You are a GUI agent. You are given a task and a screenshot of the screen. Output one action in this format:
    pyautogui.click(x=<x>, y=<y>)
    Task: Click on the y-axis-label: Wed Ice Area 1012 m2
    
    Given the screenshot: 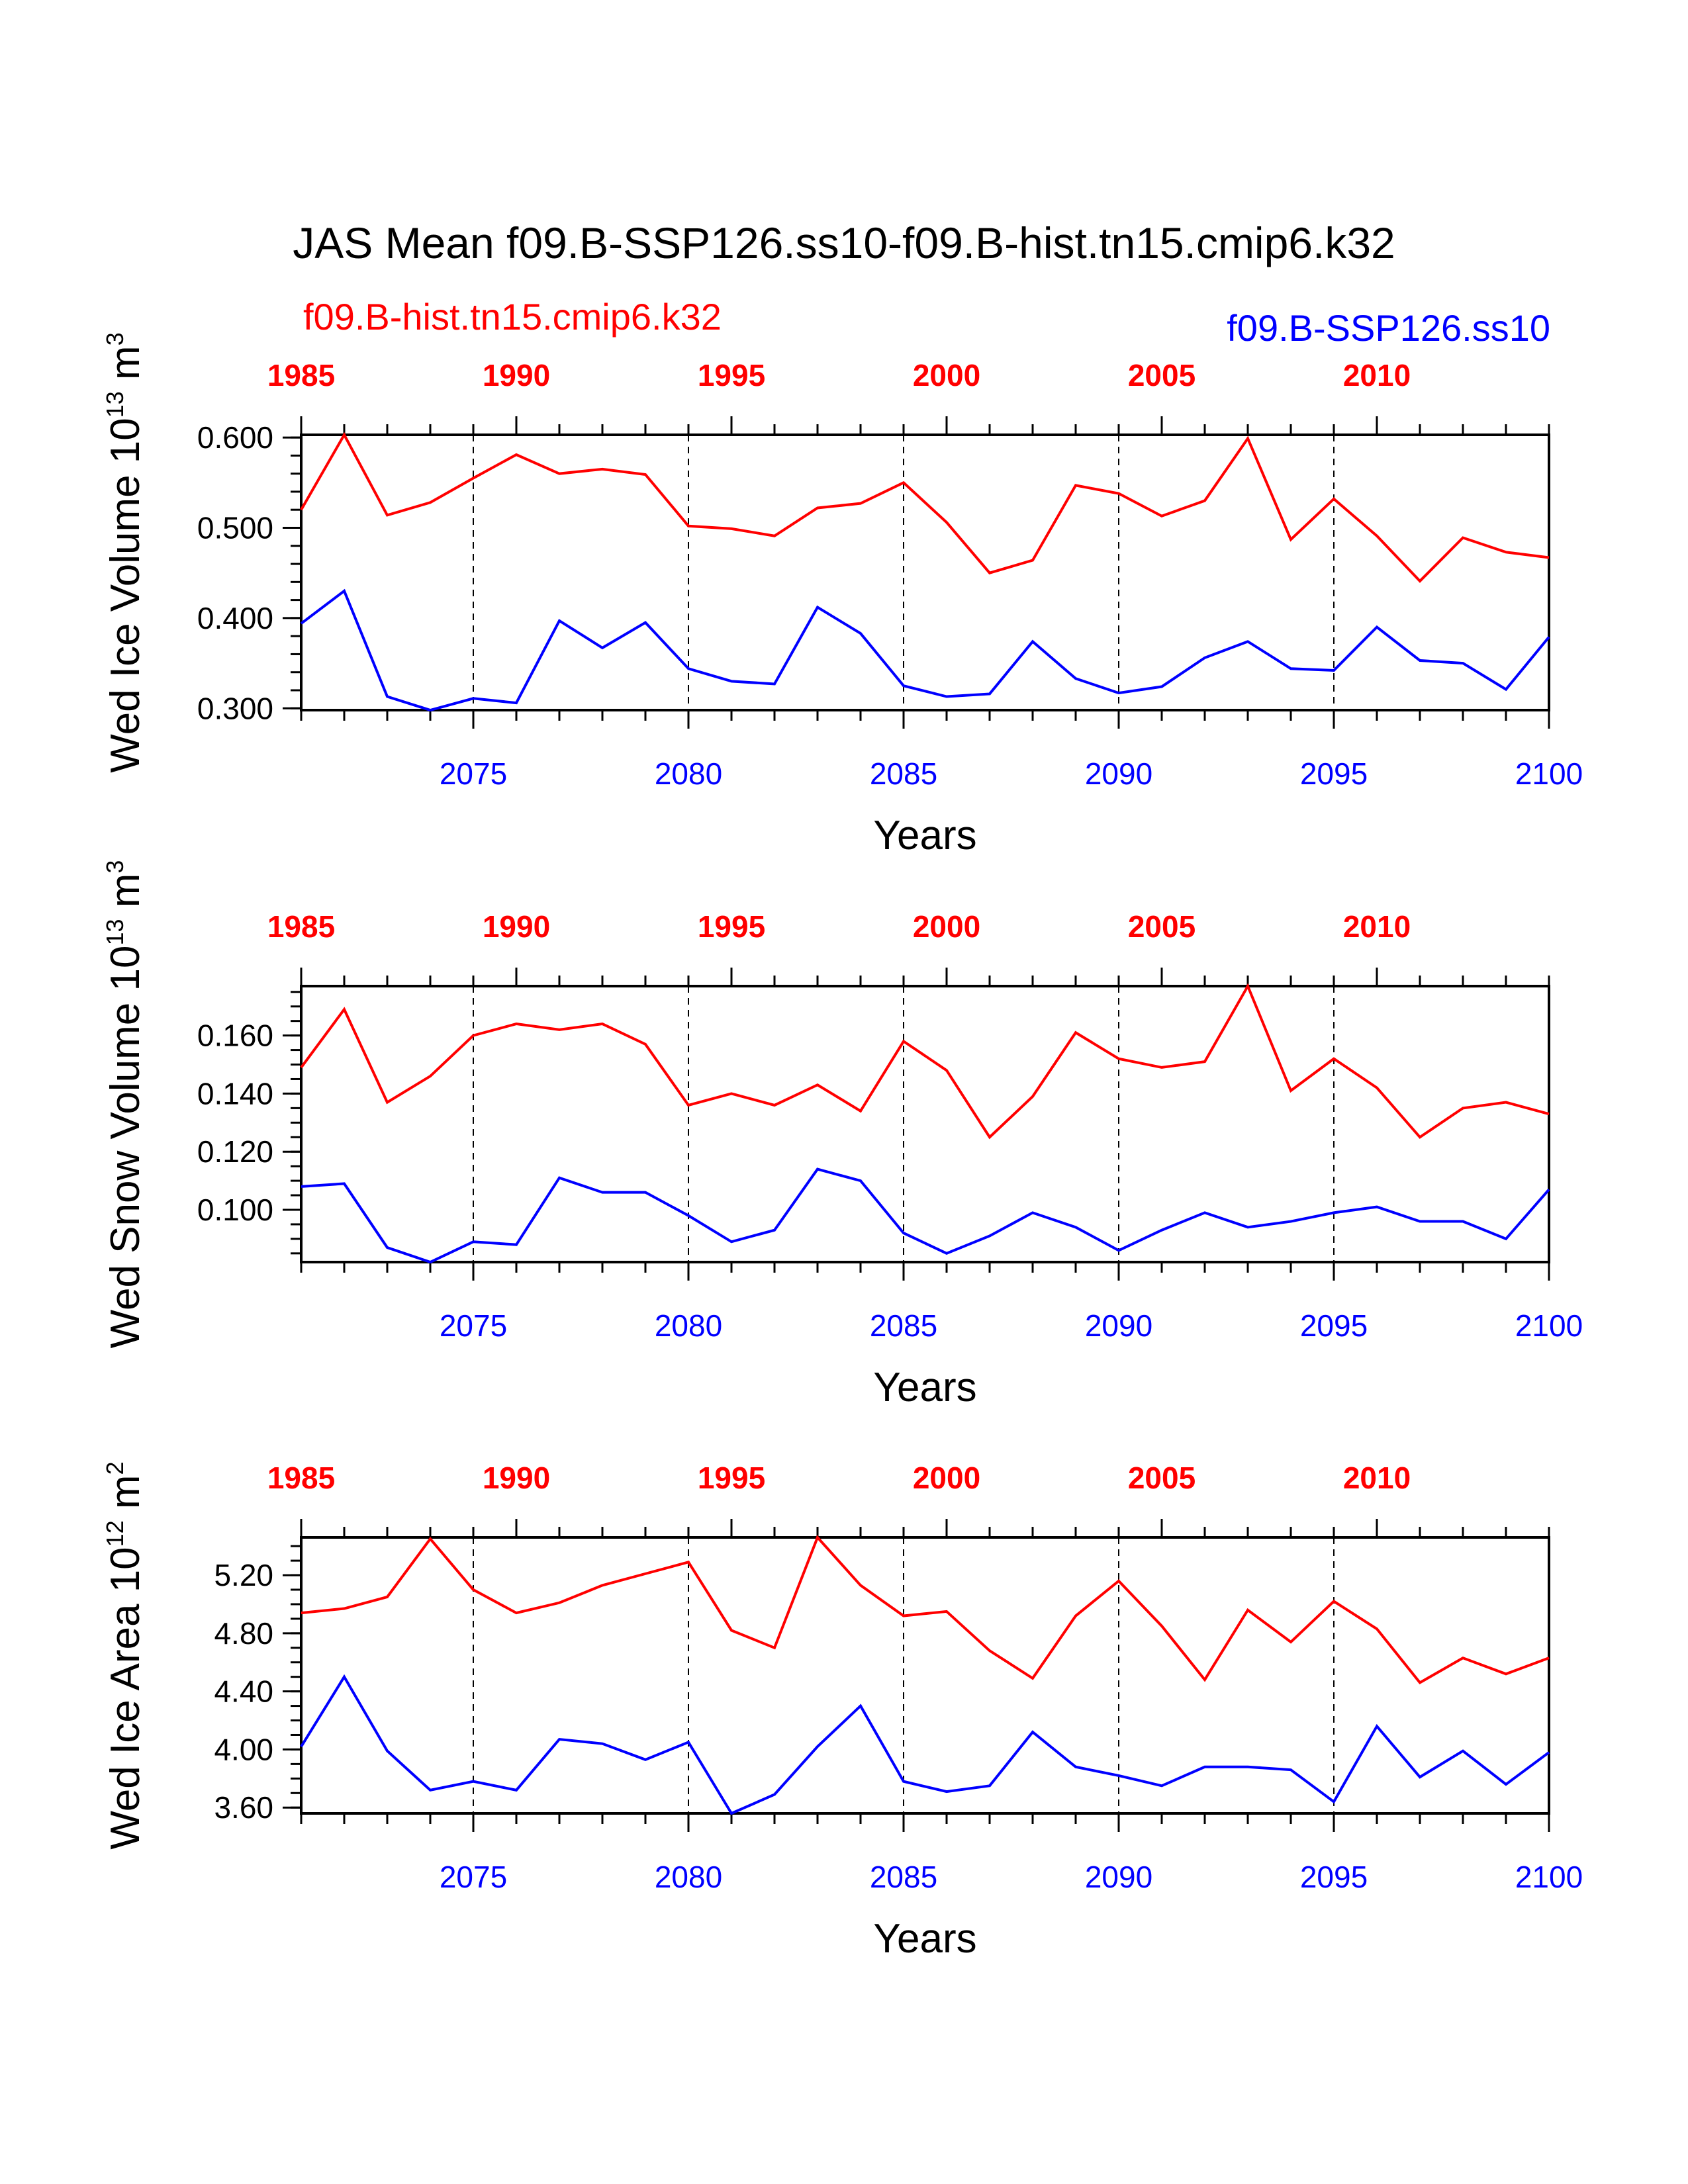 What is the action you would take?
    pyautogui.click(x=124, y=1655)
    